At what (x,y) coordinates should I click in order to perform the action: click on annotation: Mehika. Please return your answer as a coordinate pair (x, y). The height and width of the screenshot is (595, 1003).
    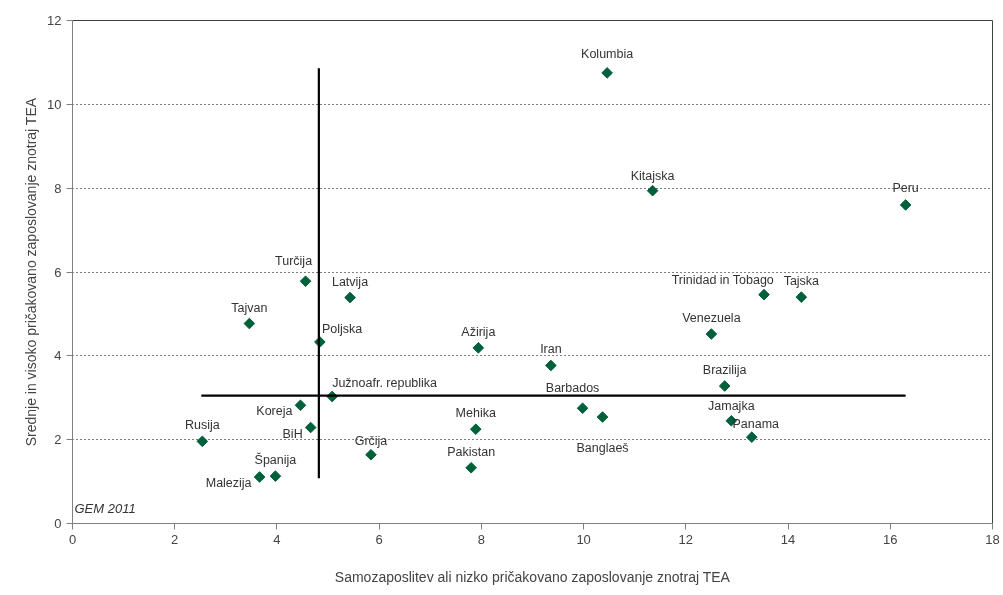
    Looking at the image, I should click on (475, 413).